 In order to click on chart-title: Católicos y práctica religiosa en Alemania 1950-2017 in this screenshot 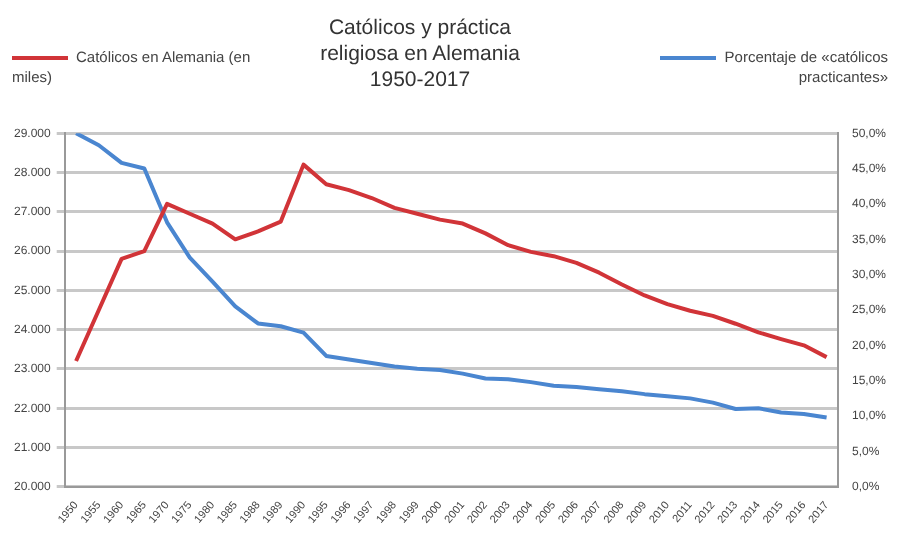, I will do `click(420, 55)`.